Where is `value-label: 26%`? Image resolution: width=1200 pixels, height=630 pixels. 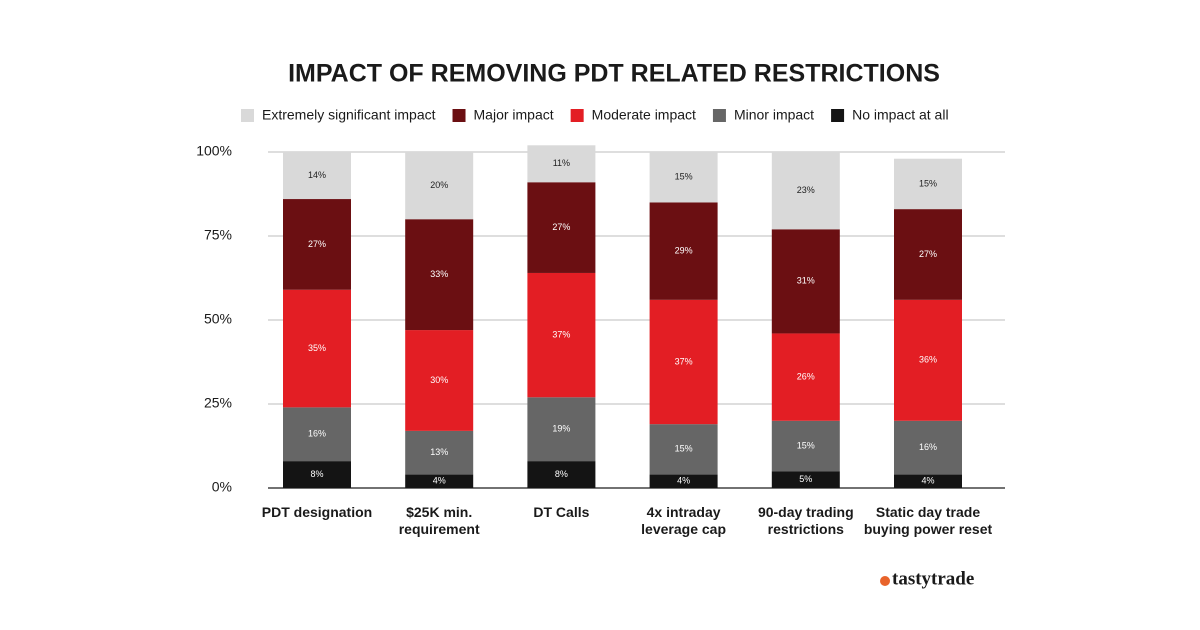 value-label: 26% is located at coordinates (806, 376).